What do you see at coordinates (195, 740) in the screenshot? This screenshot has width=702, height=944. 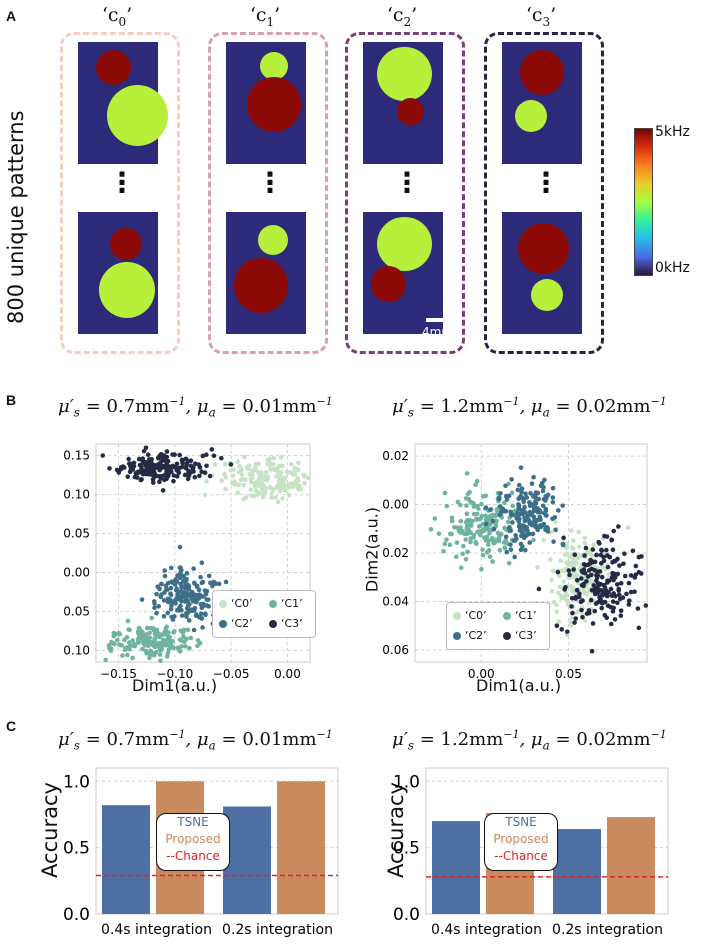 I see `bar1-title: μ′s = 0.7mm−1, μa = 0.01mm−1` at bounding box center [195, 740].